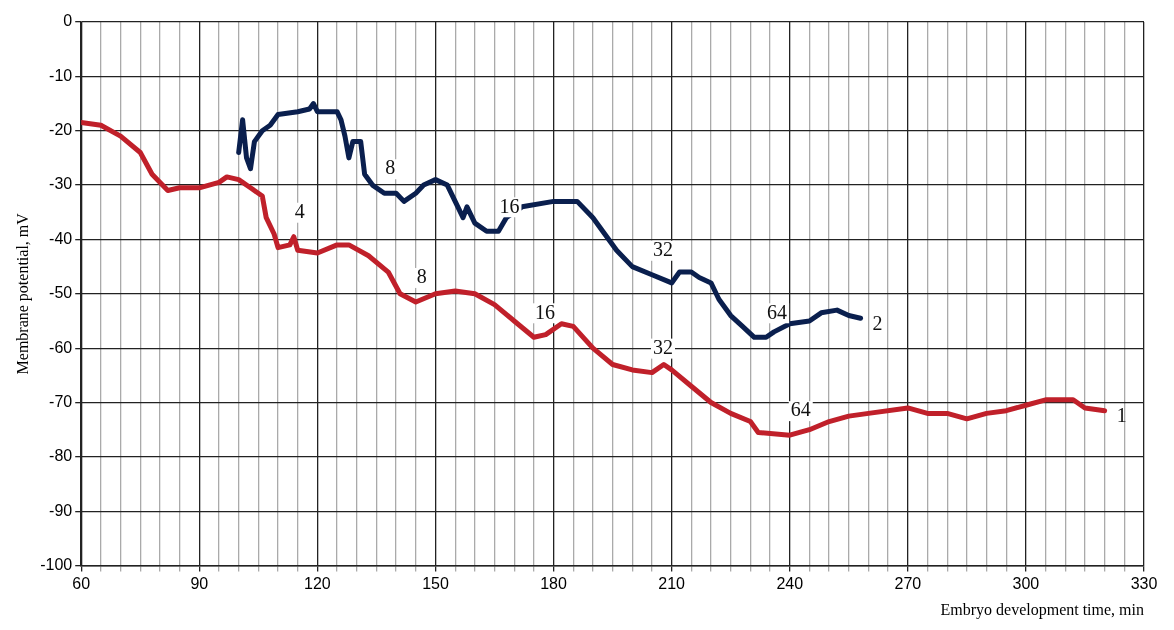 The width and height of the screenshot is (1174, 630). Describe the element at coordinates (61, 75) in the screenshot. I see `y-tick-label: -10` at that location.